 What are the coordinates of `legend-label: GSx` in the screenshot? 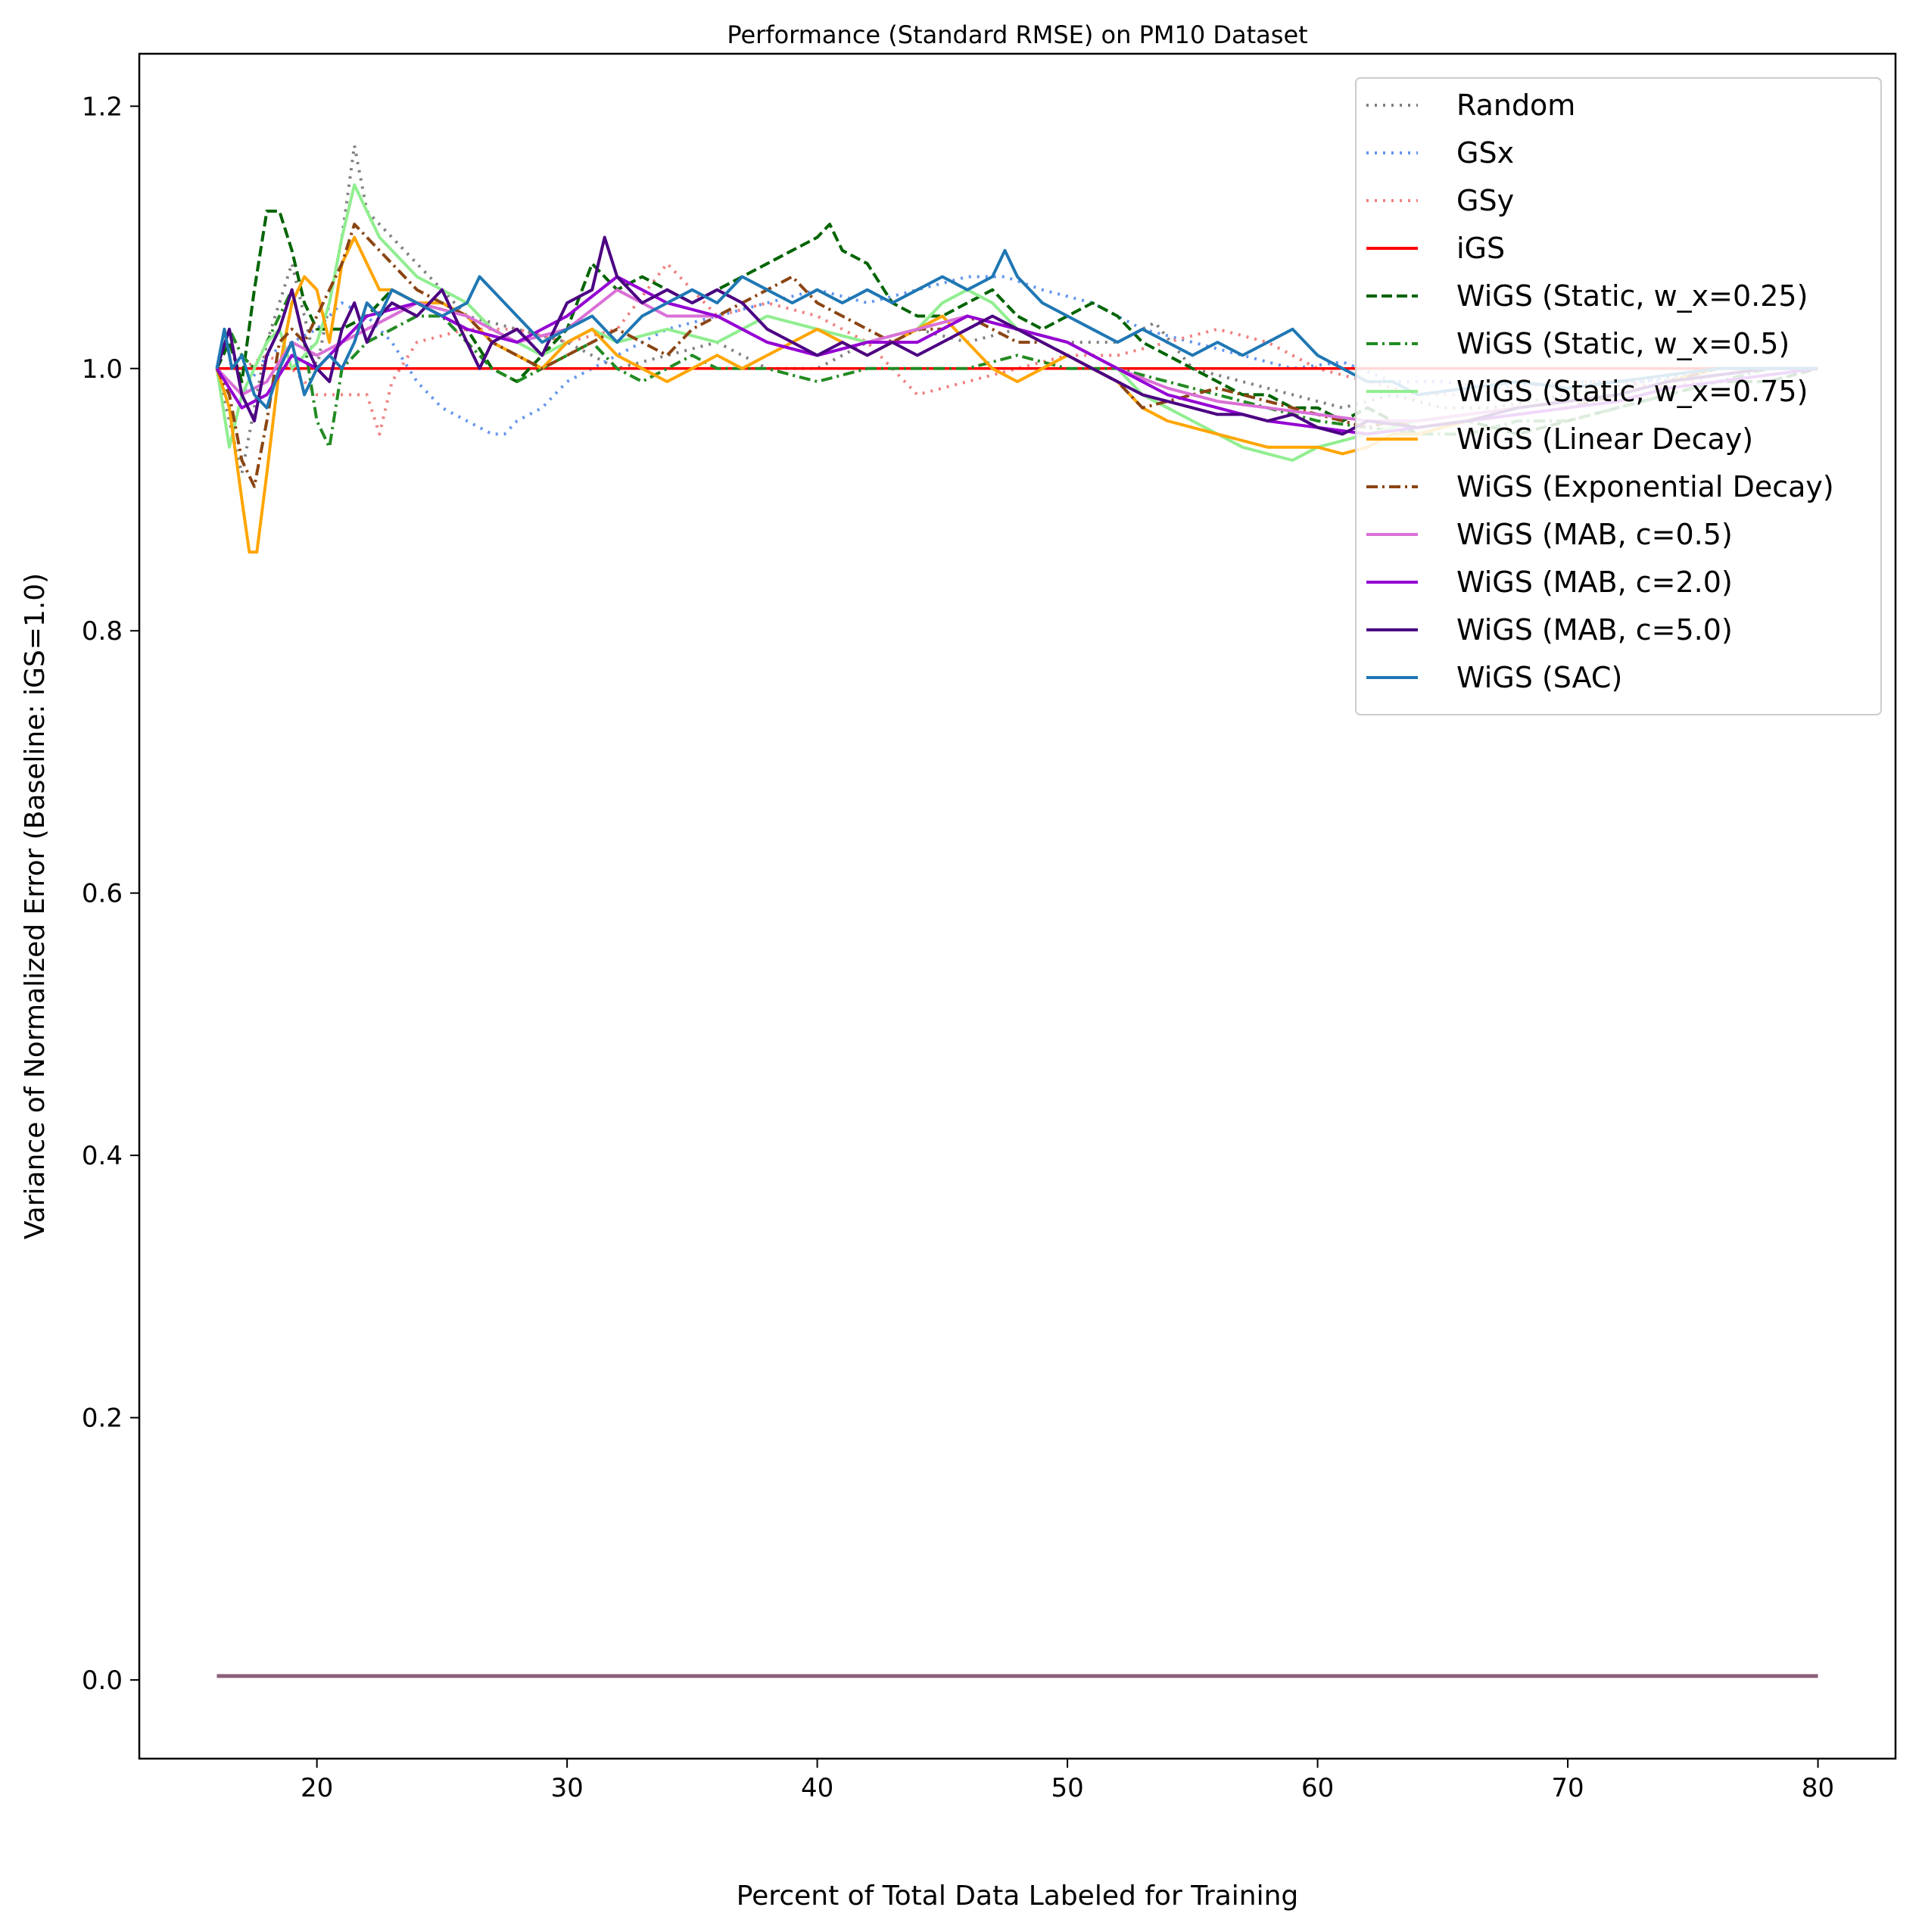 It's located at (1485, 153).